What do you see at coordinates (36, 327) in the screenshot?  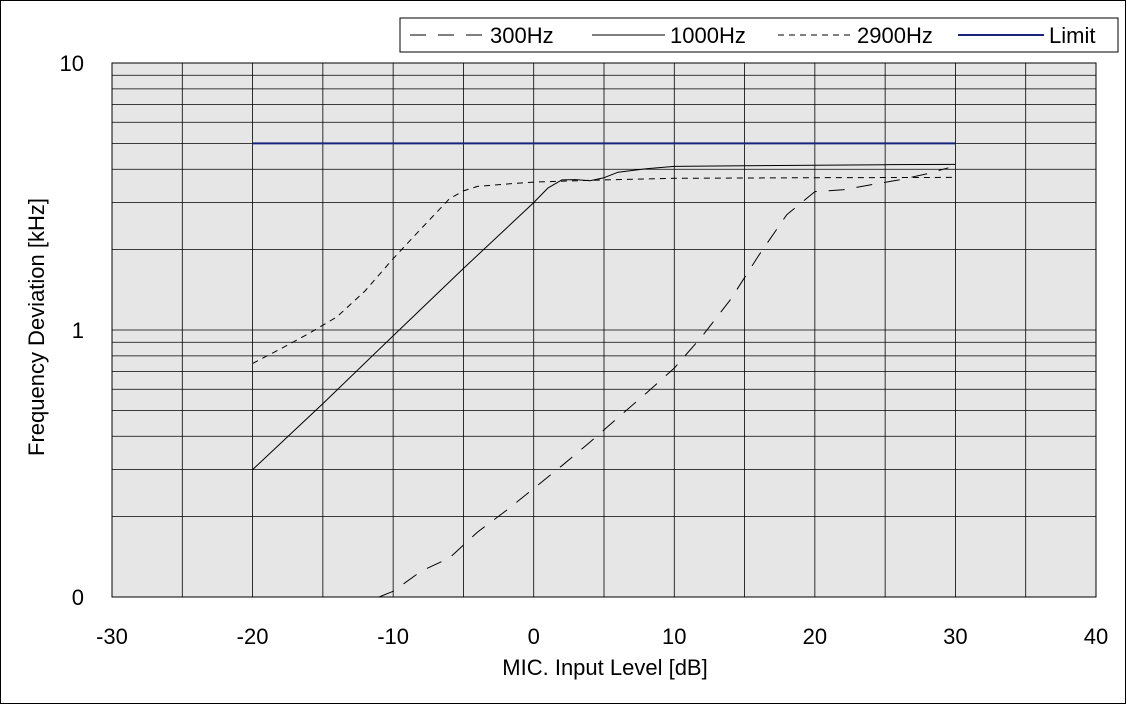 I see `y-axis-label: Frequency Deviation [kHz]` at bounding box center [36, 327].